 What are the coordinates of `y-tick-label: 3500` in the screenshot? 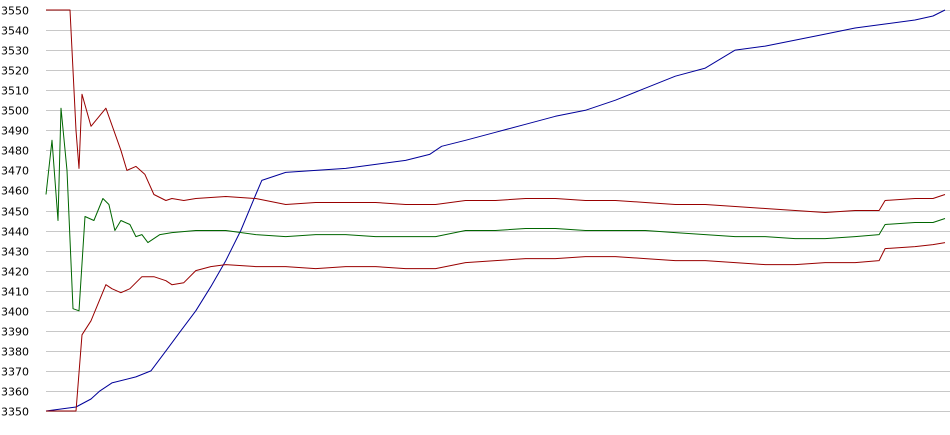 It's located at (15, 111).